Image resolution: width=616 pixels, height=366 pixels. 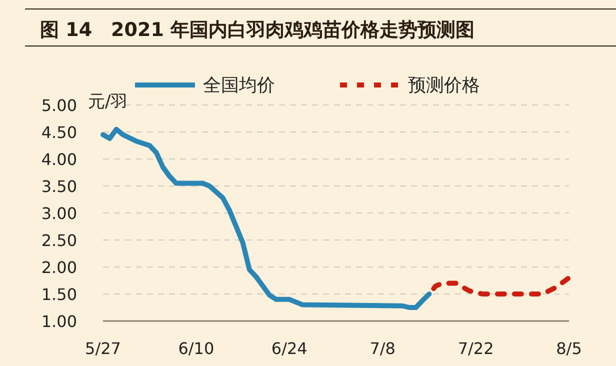 I want to click on y-axis-title: 元/羽, so click(x=108, y=102).